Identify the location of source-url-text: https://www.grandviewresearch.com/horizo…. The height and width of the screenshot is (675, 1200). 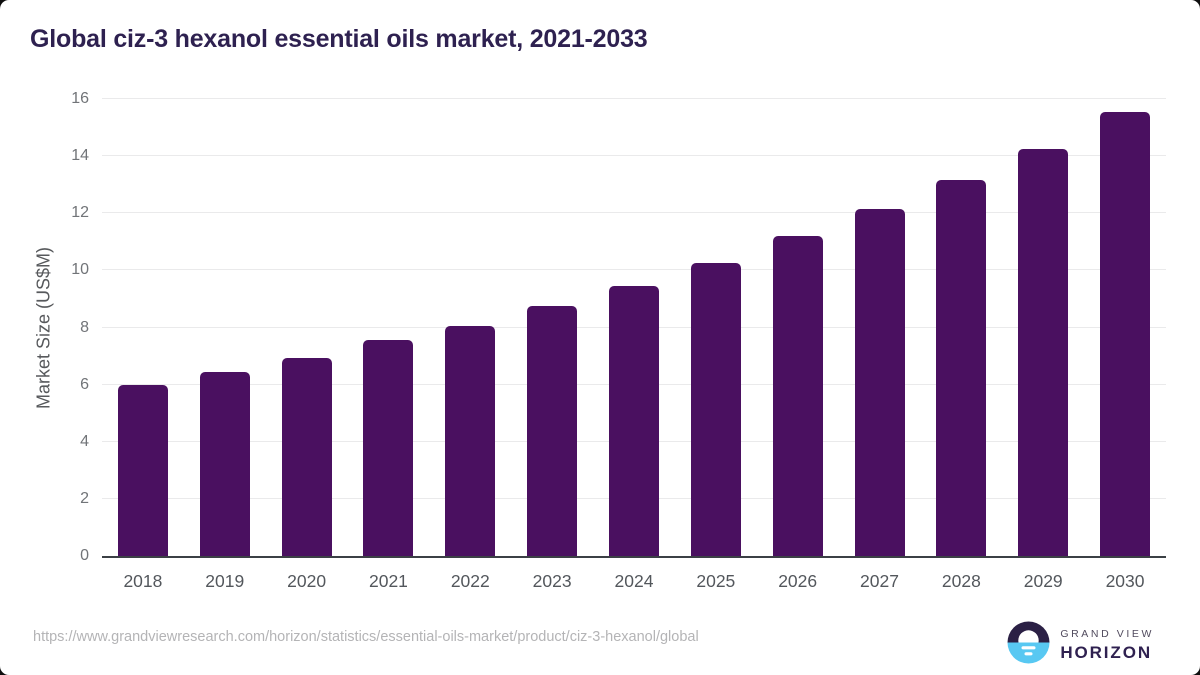
(366, 637).